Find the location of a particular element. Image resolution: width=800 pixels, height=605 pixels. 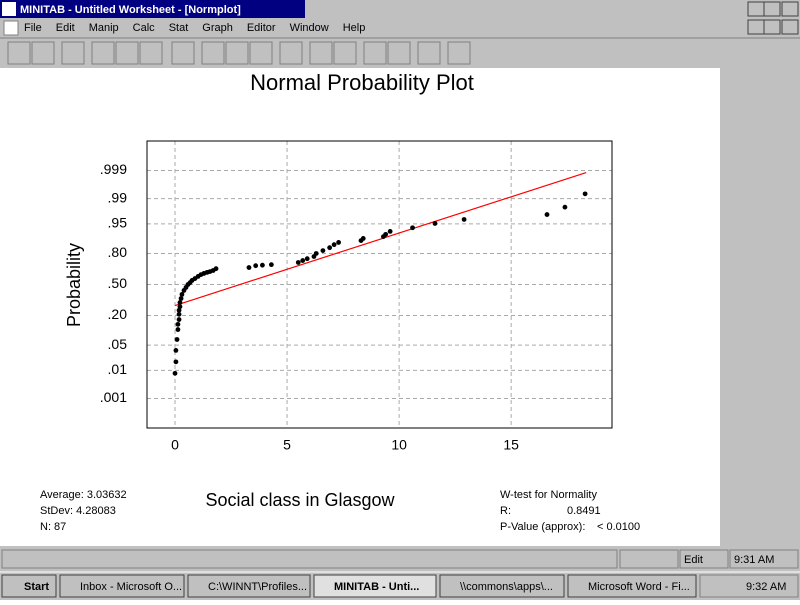

menu-item: Editor is located at coordinates (261, 28).